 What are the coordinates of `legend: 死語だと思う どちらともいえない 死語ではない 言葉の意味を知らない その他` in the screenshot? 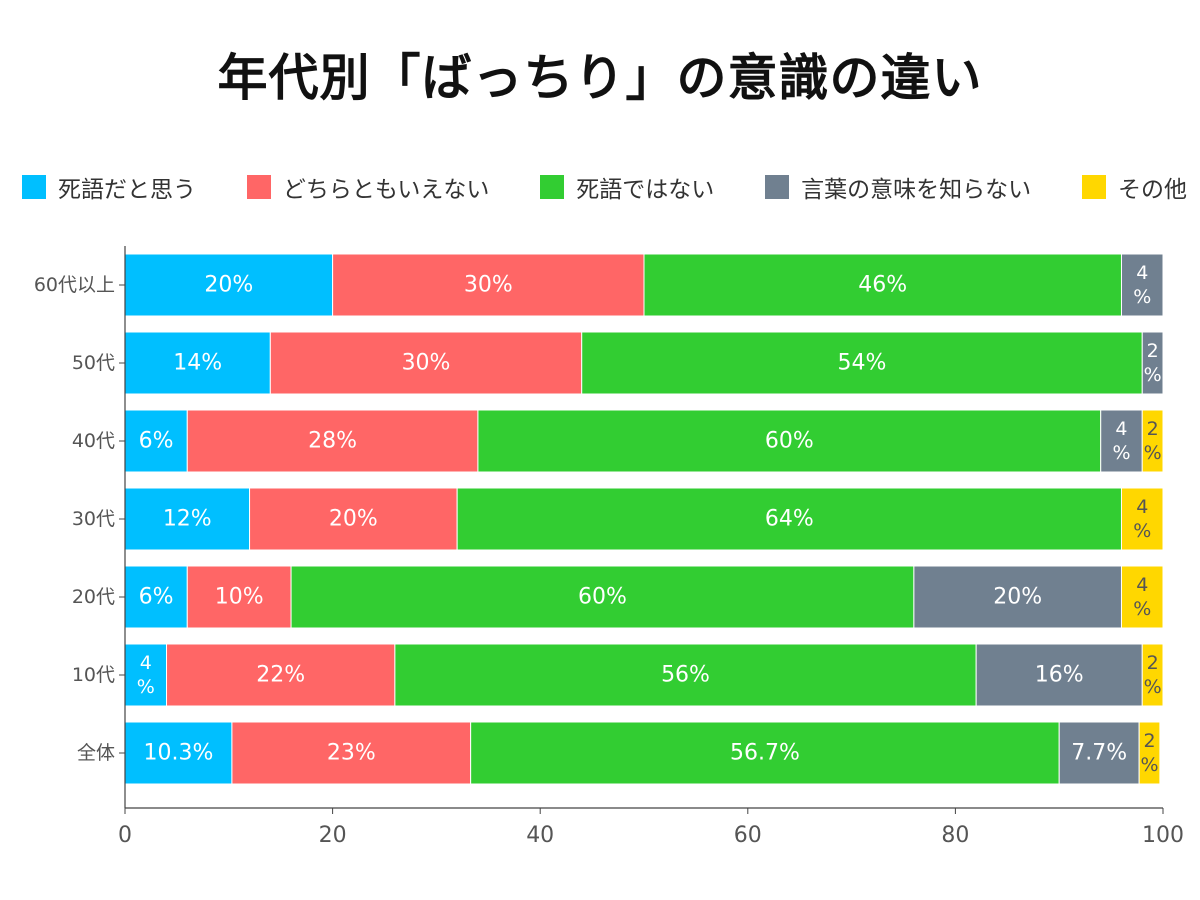 It's located at (604, 187).